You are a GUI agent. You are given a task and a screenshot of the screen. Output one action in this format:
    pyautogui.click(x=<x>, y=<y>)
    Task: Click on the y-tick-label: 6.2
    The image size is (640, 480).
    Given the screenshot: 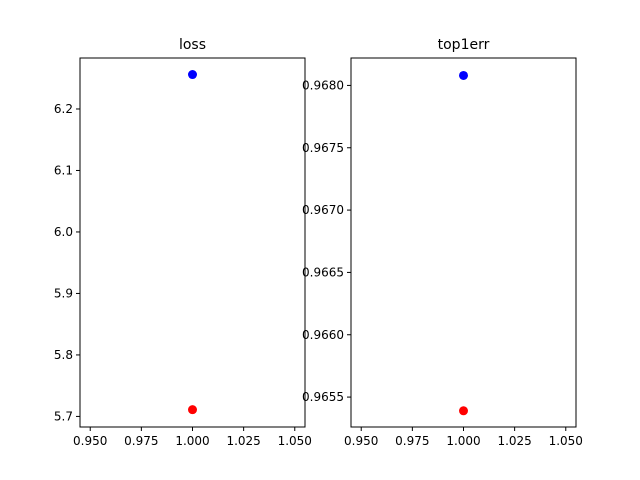 What is the action you would take?
    pyautogui.click(x=63, y=109)
    